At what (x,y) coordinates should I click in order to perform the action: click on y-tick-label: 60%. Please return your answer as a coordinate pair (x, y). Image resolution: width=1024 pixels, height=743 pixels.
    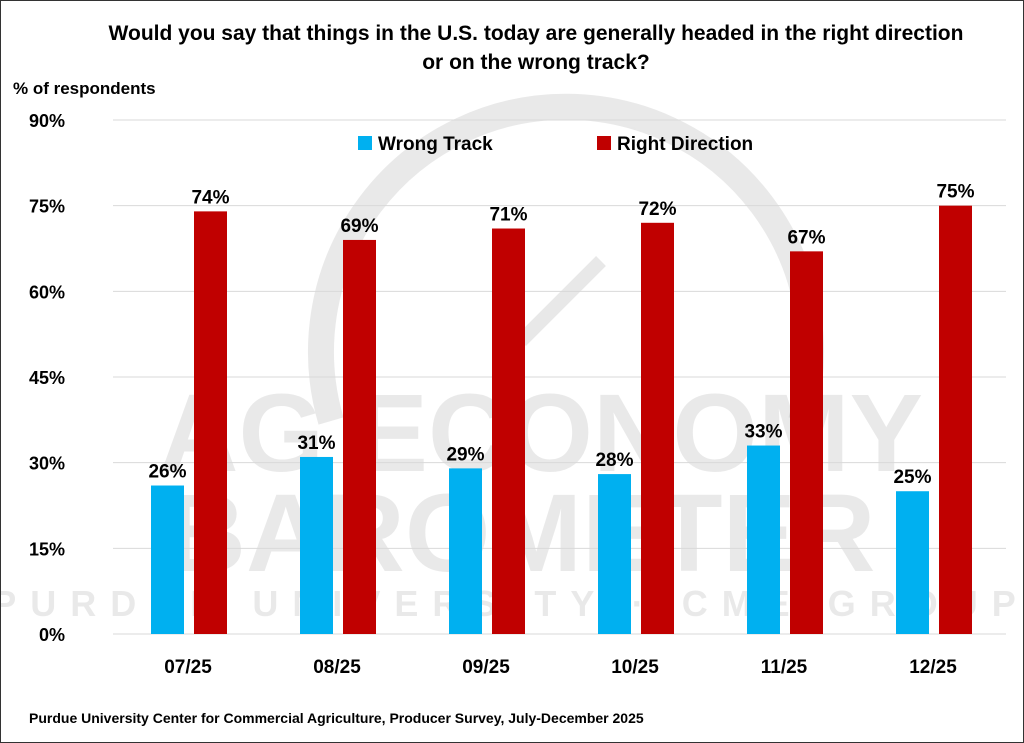
    Looking at the image, I should click on (47, 292).